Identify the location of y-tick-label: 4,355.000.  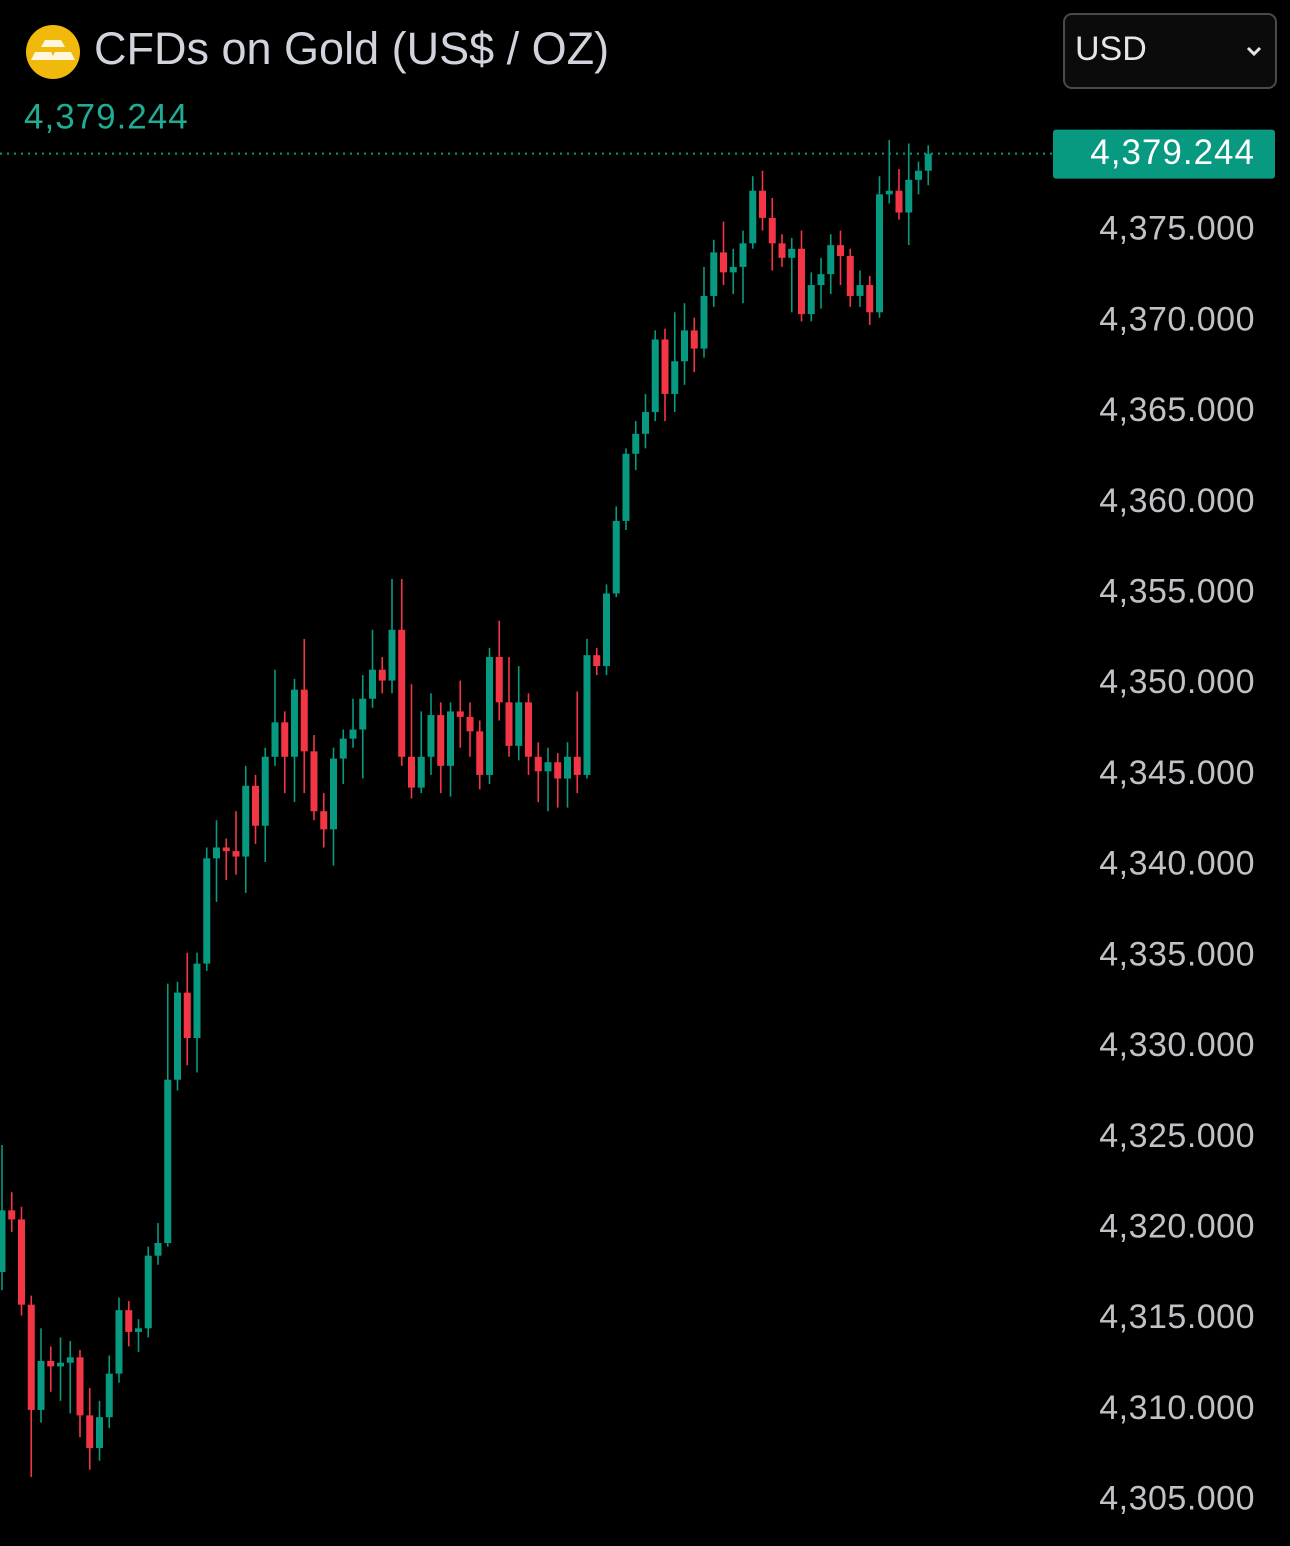
(1177, 591).